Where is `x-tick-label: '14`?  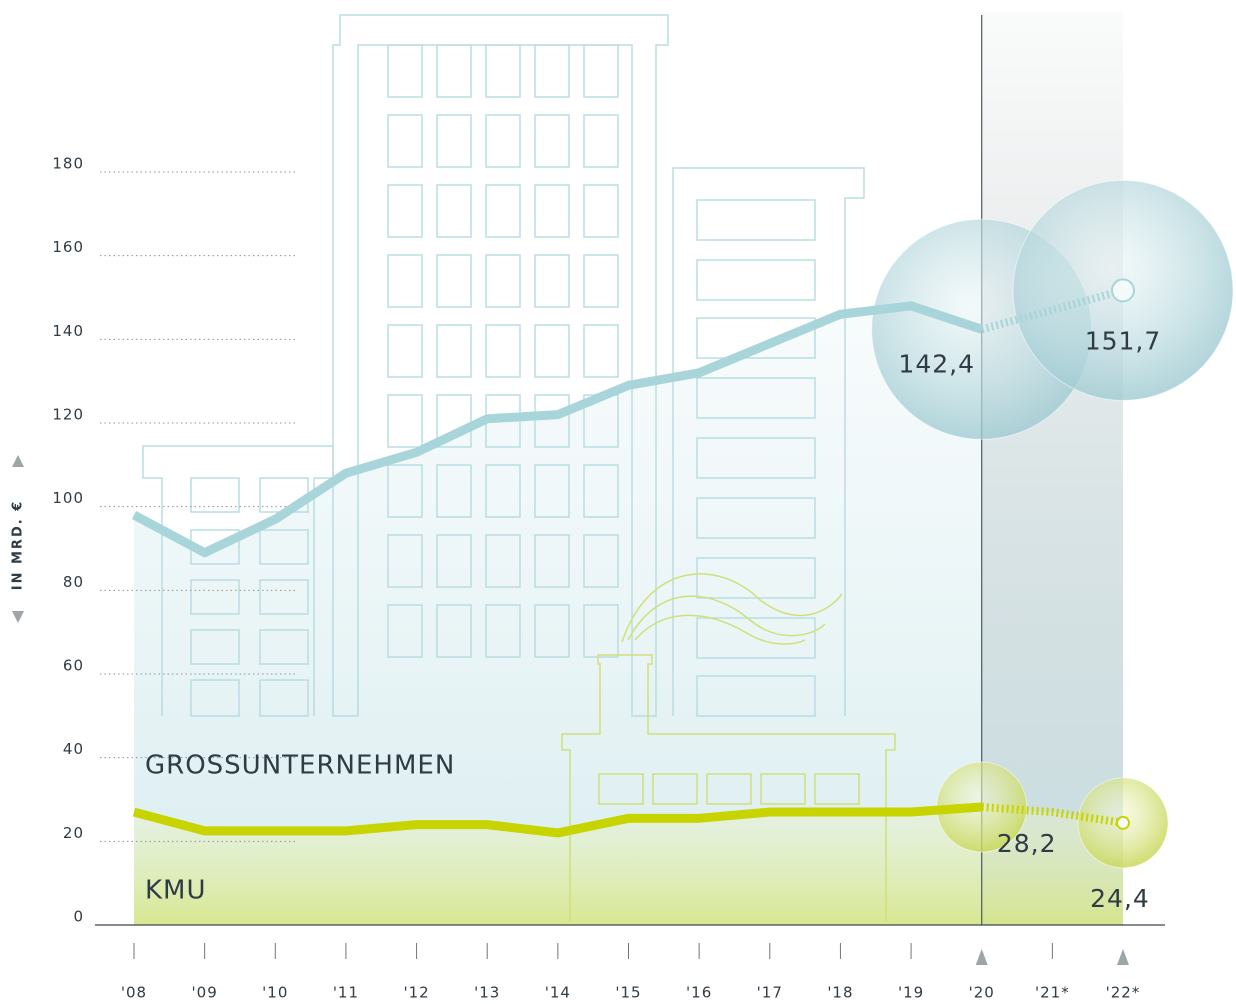
x-tick-label: '14 is located at coordinates (558, 993).